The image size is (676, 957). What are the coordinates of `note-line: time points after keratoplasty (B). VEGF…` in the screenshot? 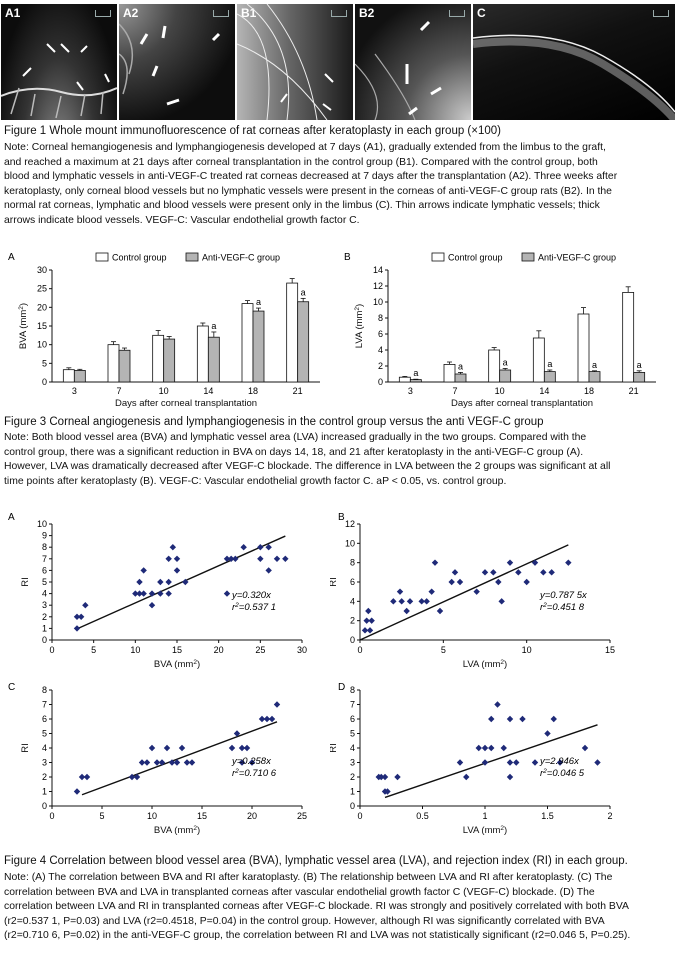 It's located at (255, 481).